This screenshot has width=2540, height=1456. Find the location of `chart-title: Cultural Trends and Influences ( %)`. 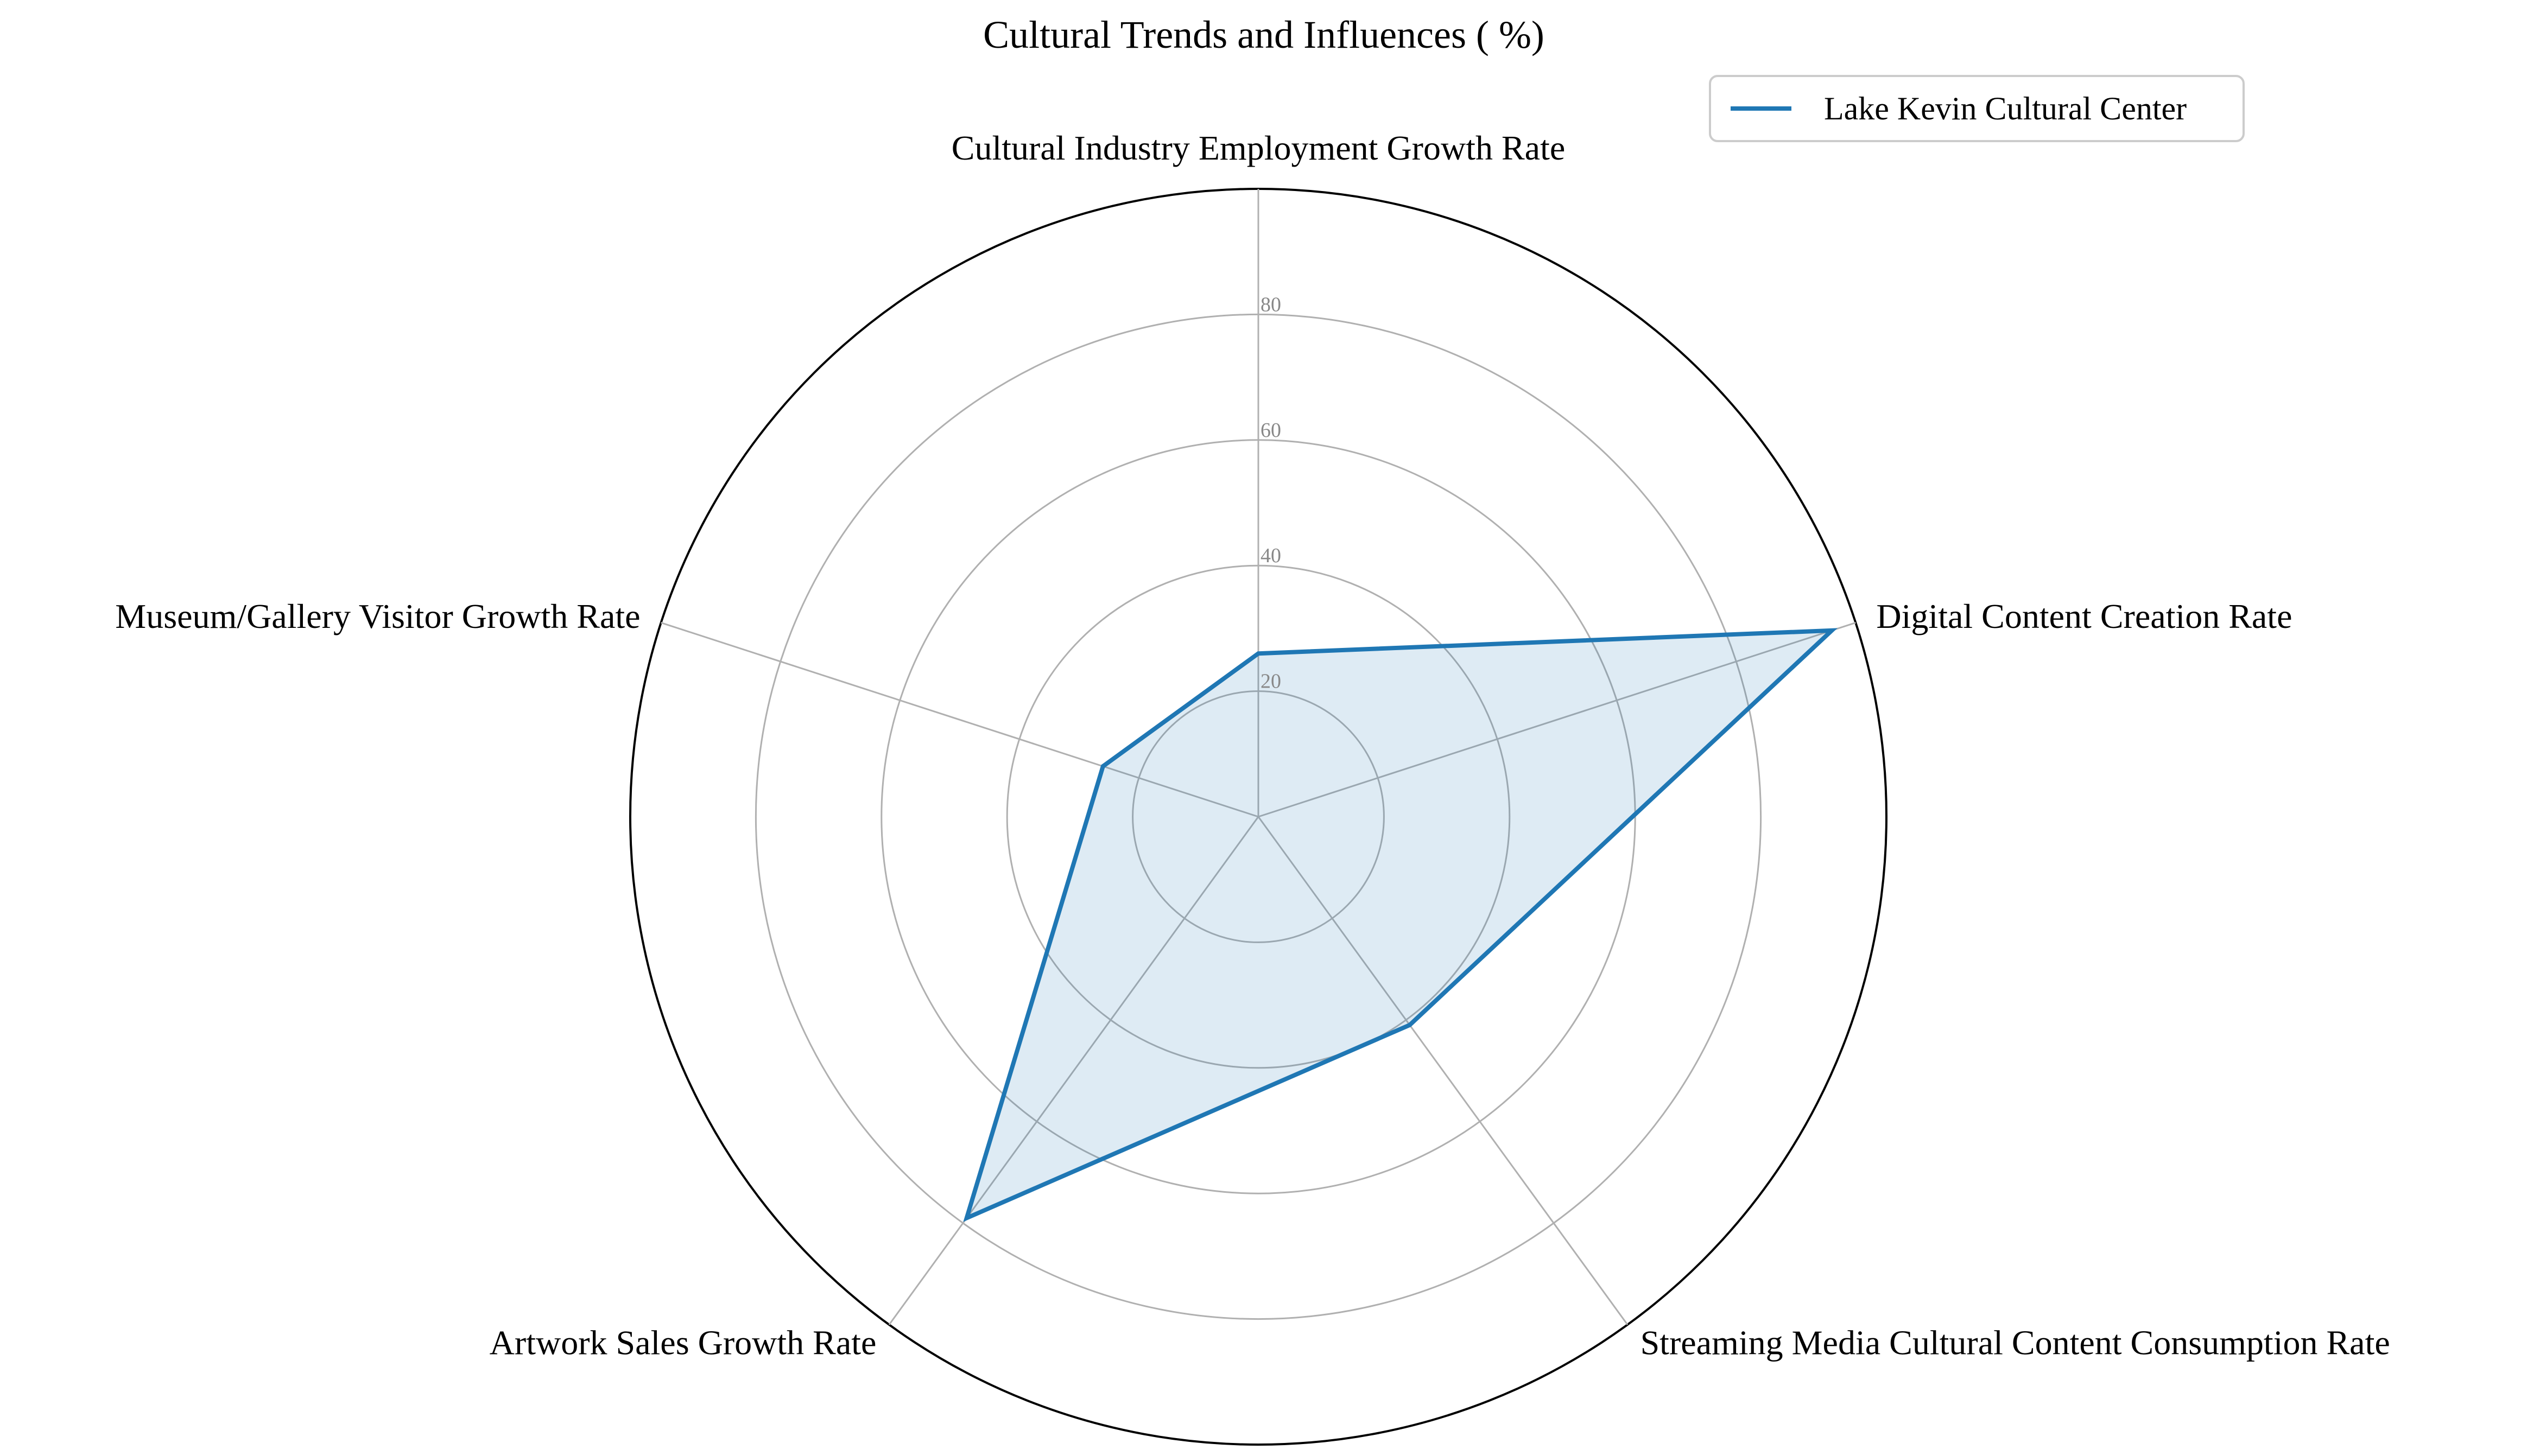

chart-title: Cultural Trends and Influences ( %) is located at coordinates (1263, 34).